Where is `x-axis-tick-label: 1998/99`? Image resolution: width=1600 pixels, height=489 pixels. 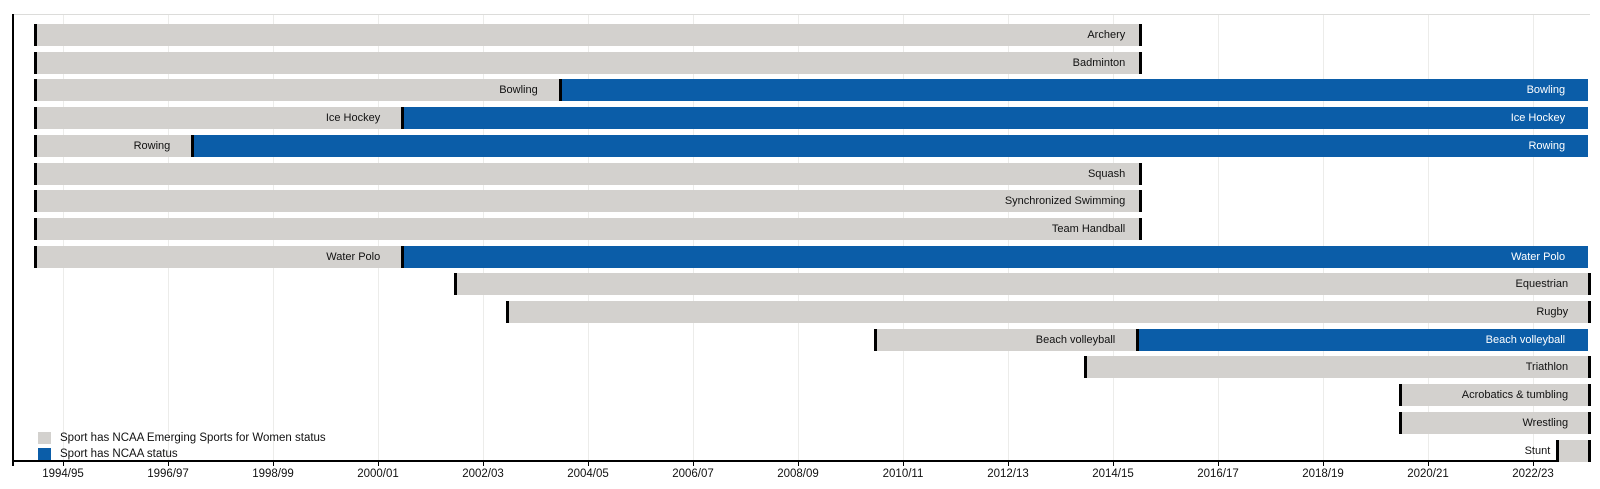 x-axis-tick-label: 1998/99 is located at coordinates (273, 474).